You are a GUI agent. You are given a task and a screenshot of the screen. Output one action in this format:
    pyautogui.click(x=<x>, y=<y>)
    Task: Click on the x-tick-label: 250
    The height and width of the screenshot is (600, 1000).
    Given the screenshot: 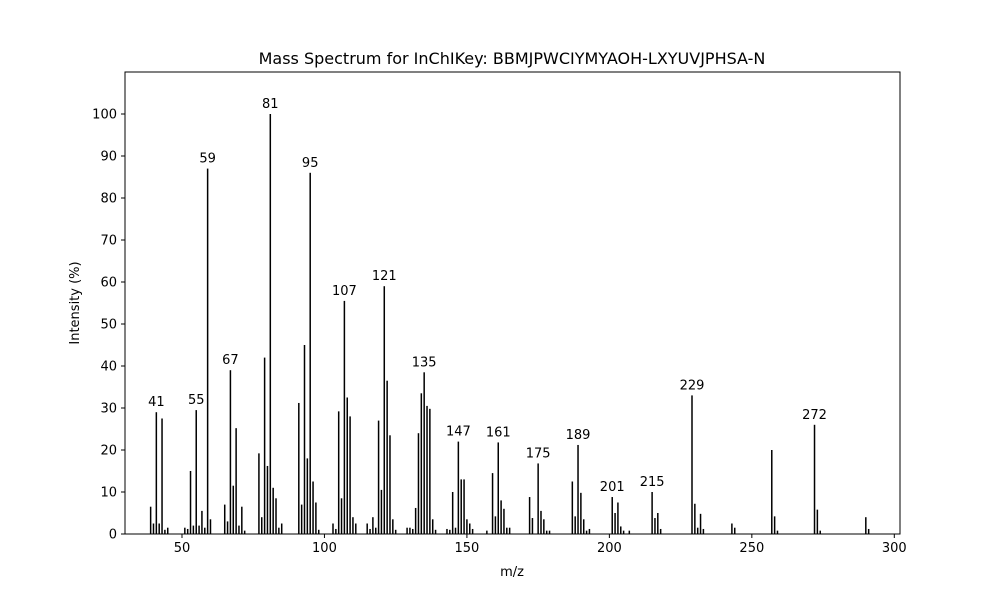 What is the action you would take?
    pyautogui.click(x=751, y=548)
    